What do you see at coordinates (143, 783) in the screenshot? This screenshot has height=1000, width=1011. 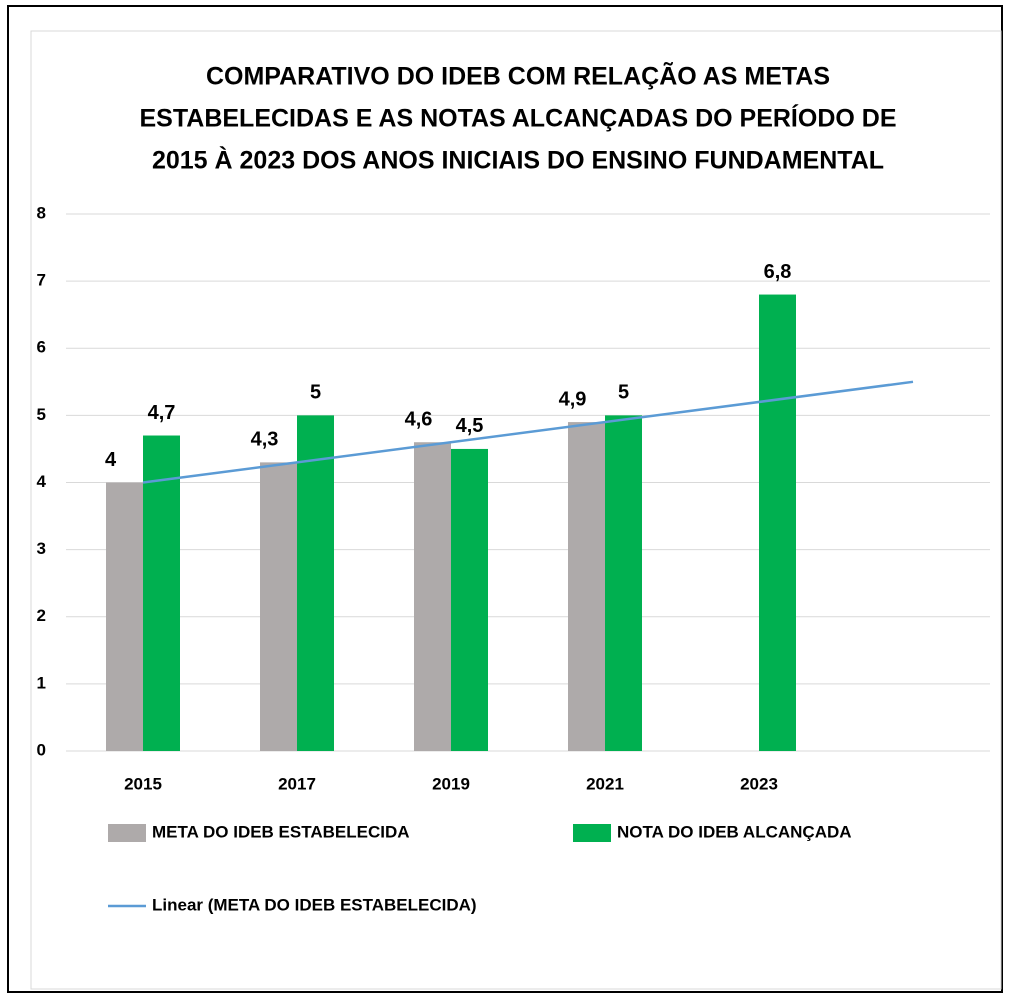 I see `x-tick-label: 2015` at bounding box center [143, 783].